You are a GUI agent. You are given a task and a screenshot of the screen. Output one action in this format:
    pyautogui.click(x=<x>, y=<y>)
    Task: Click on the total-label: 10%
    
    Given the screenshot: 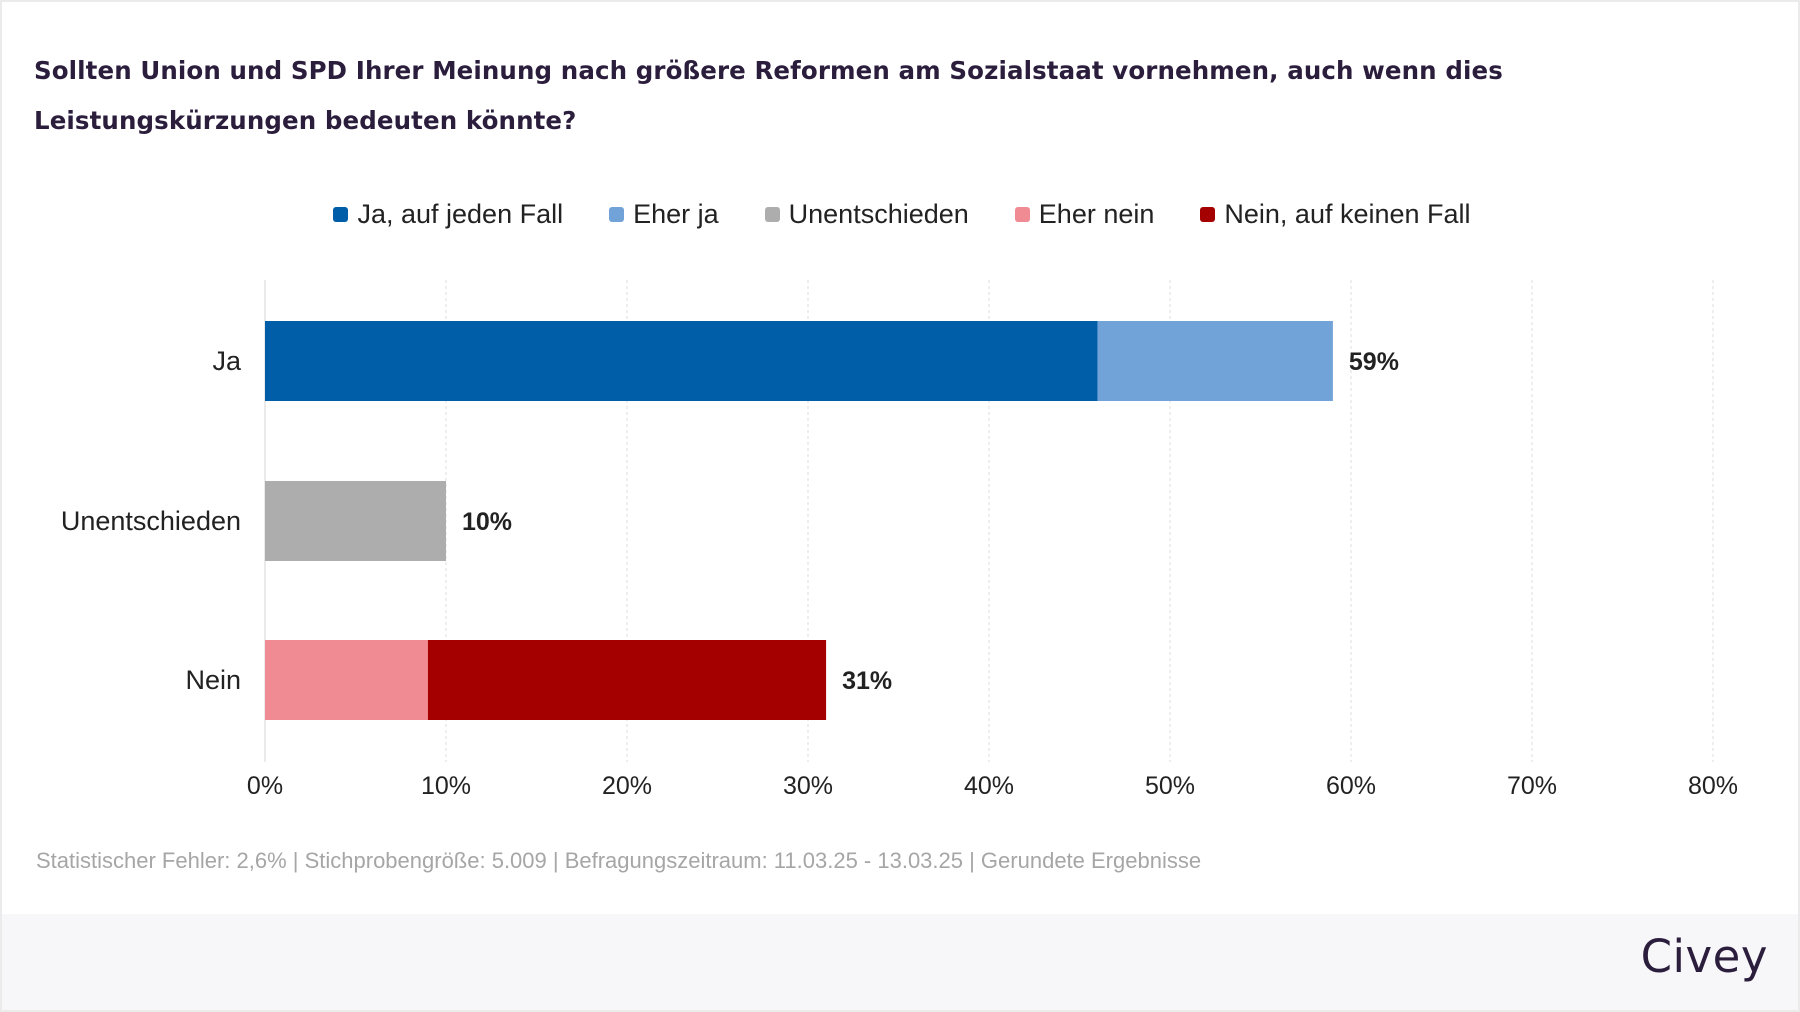 What is the action you would take?
    pyautogui.click(x=487, y=522)
    